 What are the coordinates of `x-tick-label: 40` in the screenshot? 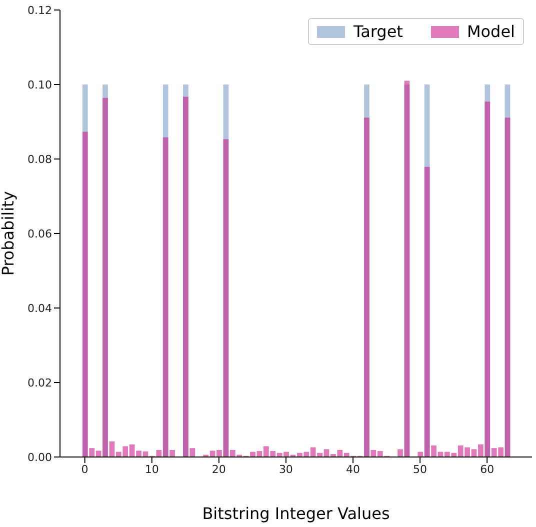 It's located at (353, 469).